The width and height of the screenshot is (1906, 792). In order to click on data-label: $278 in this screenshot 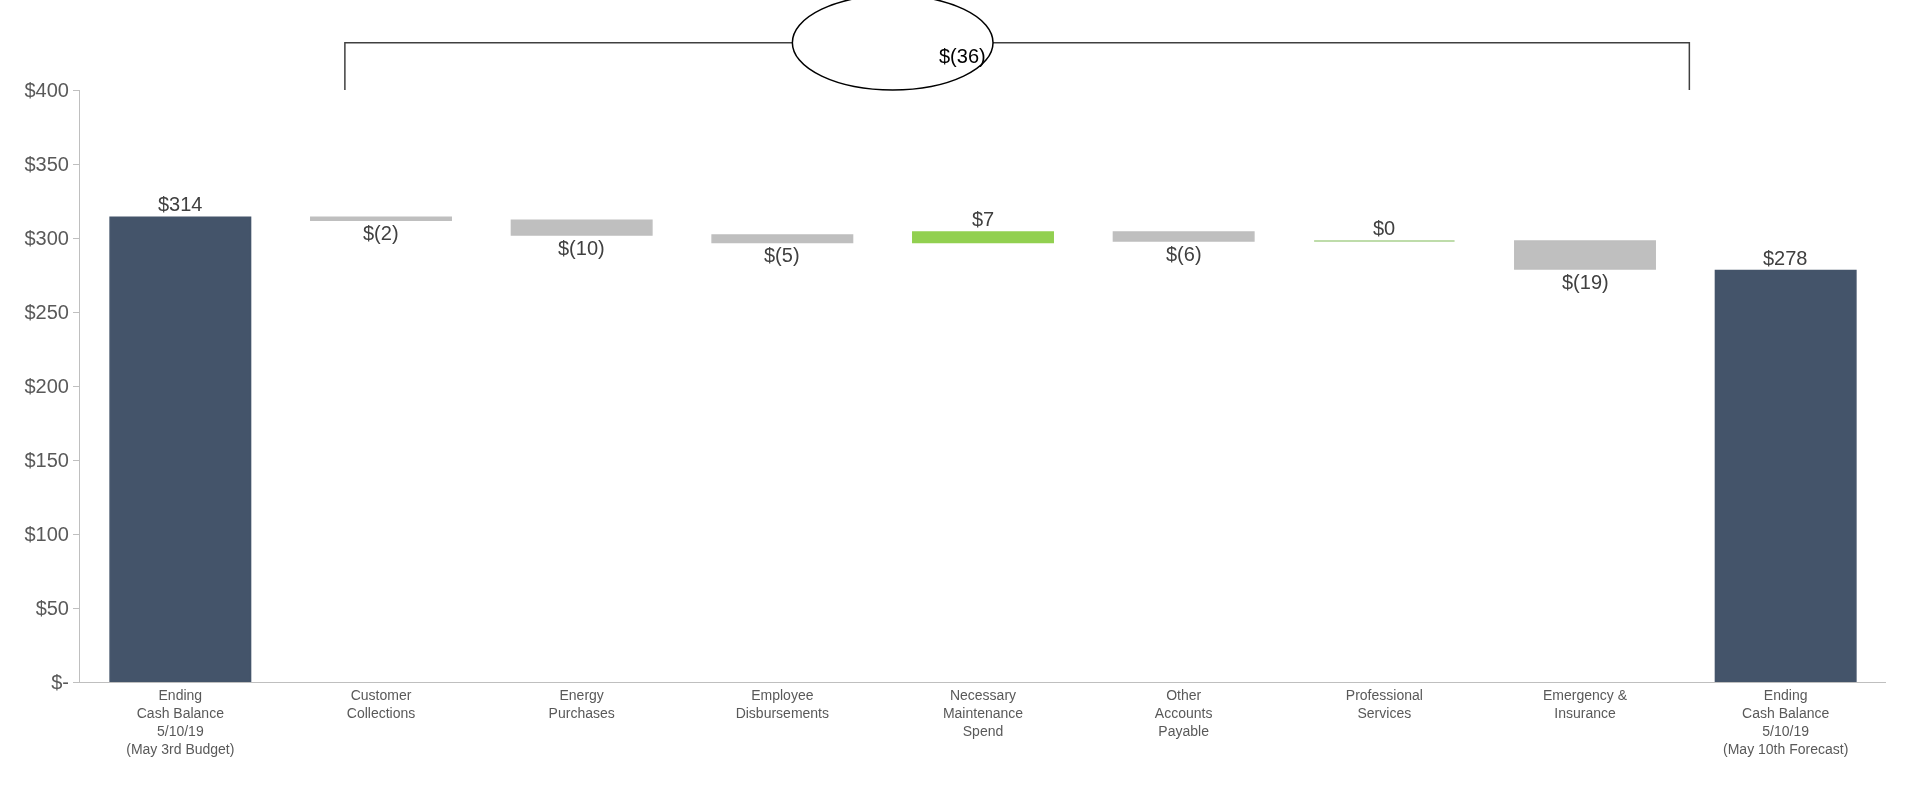, I will do `click(1785, 258)`.